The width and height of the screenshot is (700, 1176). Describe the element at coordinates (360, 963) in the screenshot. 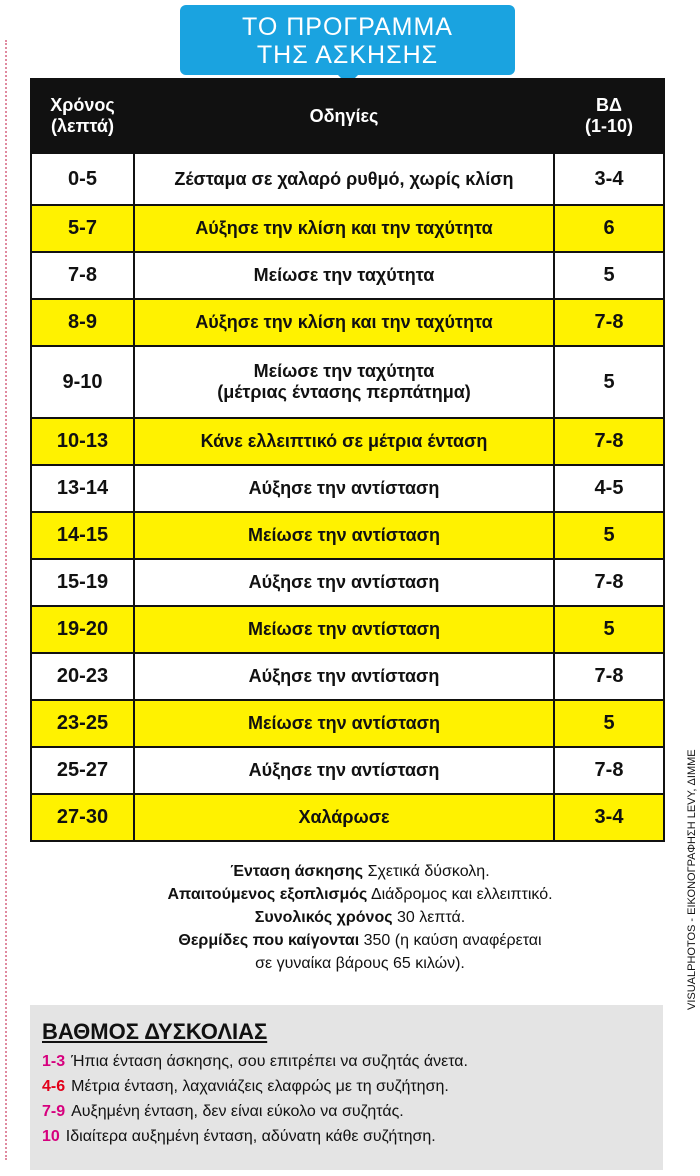

I see `note-text: σε γυναίκα βάρους 65 κιλών).` at that location.